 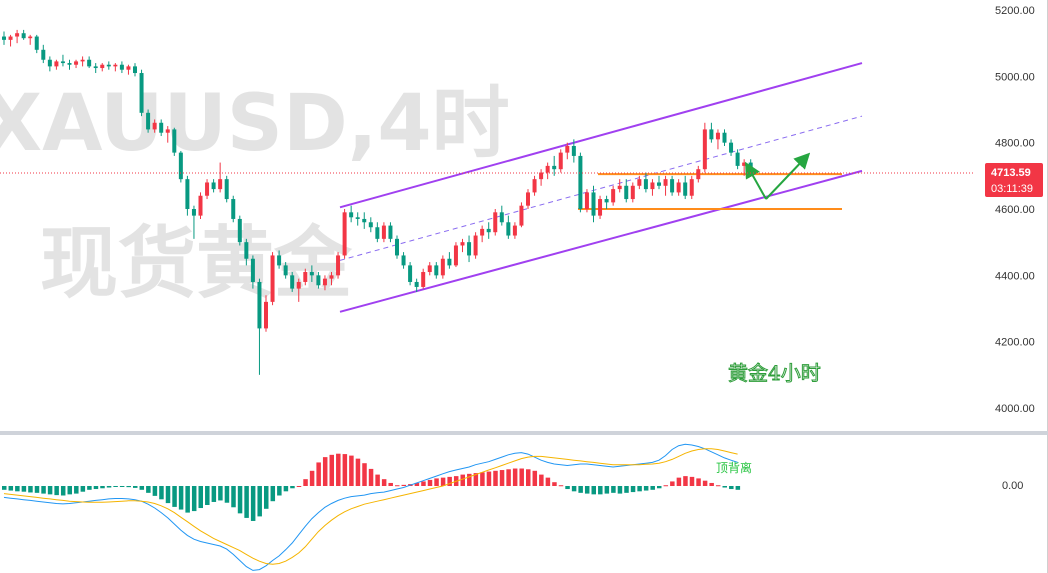 What do you see at coordinates (788, 176) in the screenshot?
I see `arrow-up-right` at bounding box center [788, 176].